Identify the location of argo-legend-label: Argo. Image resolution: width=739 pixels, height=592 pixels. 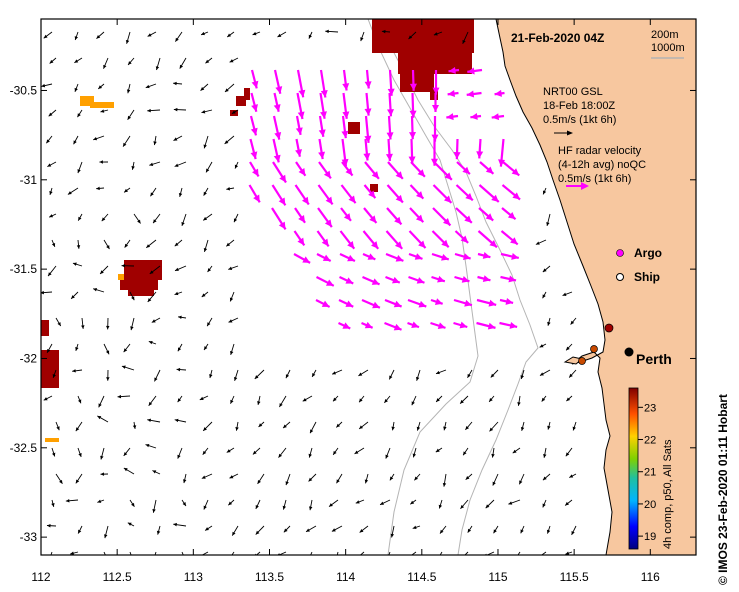
(648, 253).